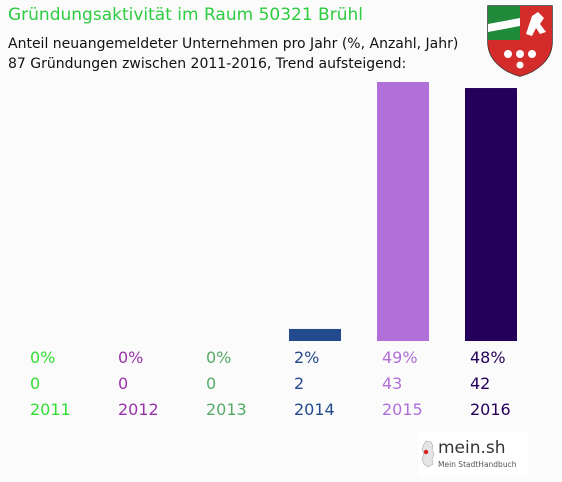  What do you see at coordinates (428, 454) in the screenshot?
I see `germany-map-icon` at bounding box center [428, 454].